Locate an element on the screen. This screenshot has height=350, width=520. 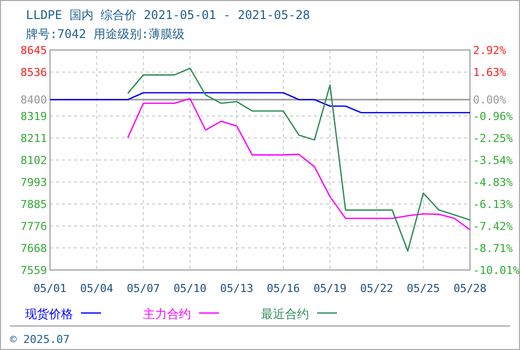
y-tick-label: 7559 is located at coordinates (33, 270).